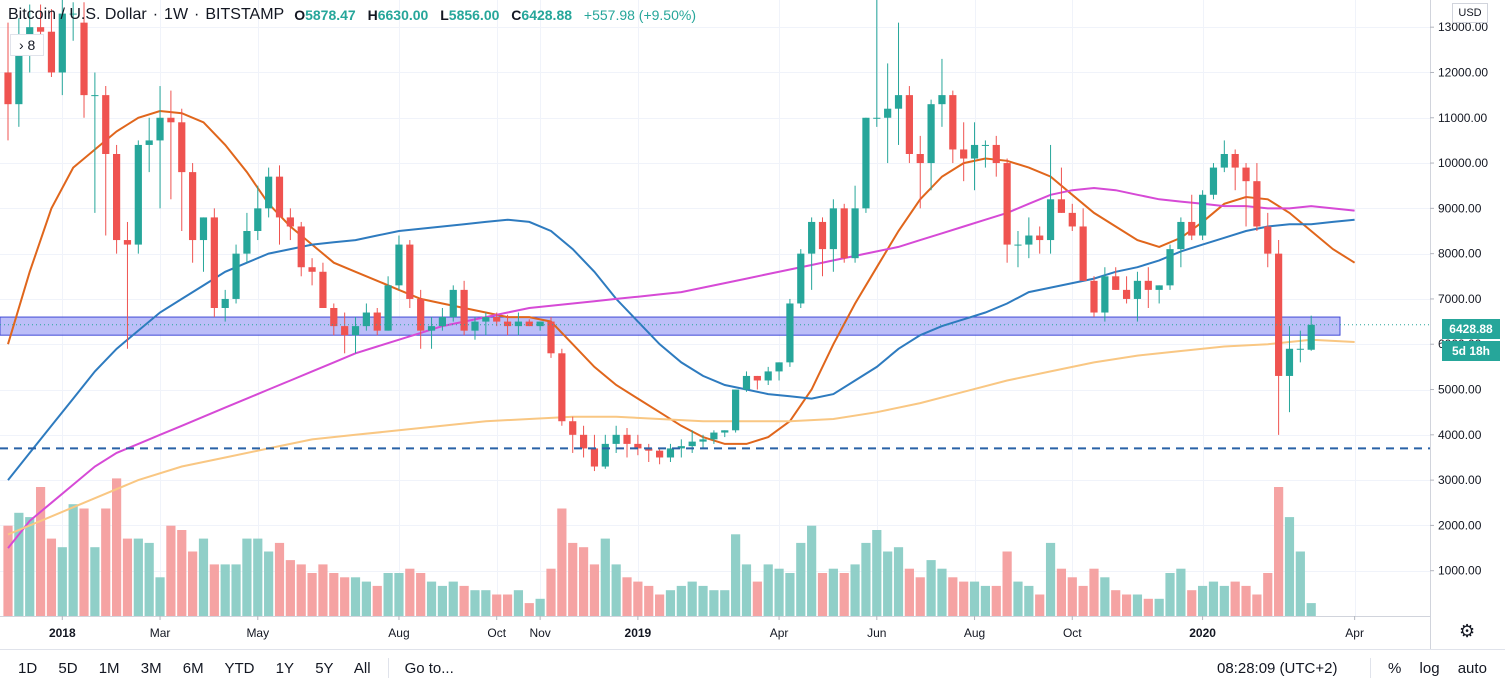 Image resolution: width=1505 pixels, height=686 pixels. Describe the element at coordinates (1470, 13) in the screenshot. I see `currency-badge: USD` at that location.